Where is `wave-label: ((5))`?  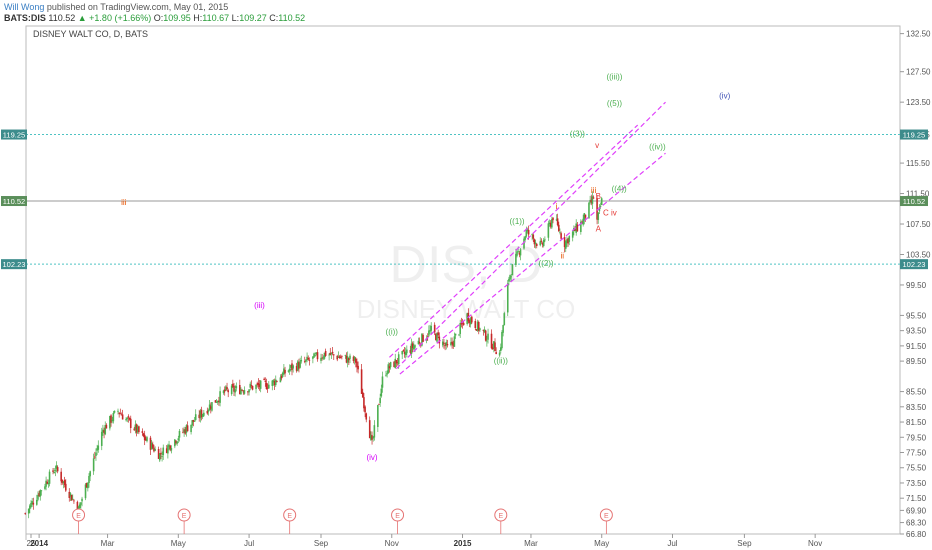
wave-label: ((5)) is located at coordinates (614, 103).